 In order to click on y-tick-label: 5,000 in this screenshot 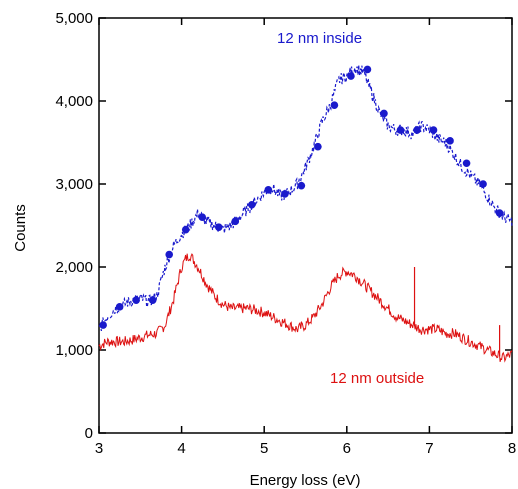, I will do `click(74, 18)`.